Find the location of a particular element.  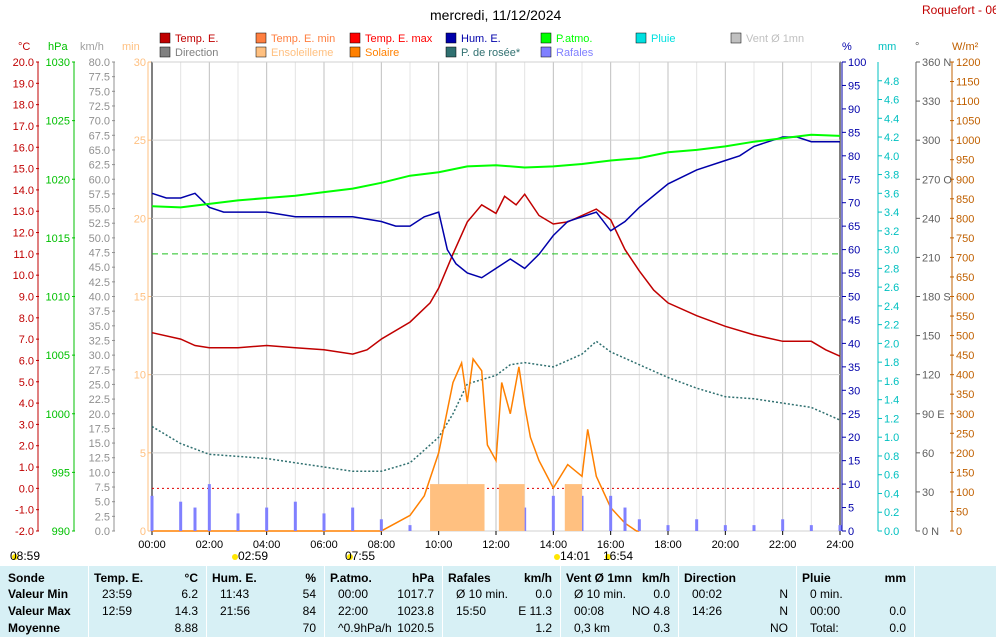

table-header-unit: % is located at coordinates (310, 578).